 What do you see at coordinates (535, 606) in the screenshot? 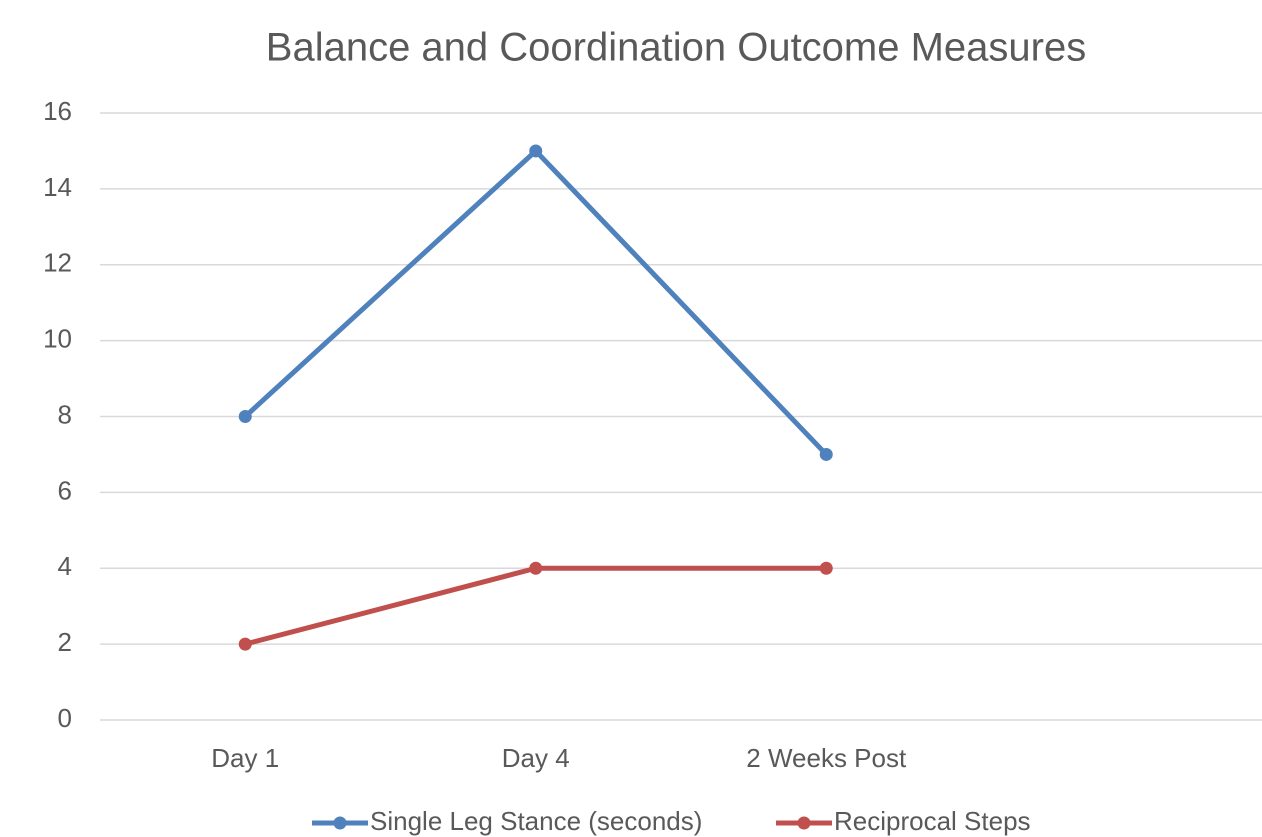
I see `series-line` at bounding box center [535, 606].